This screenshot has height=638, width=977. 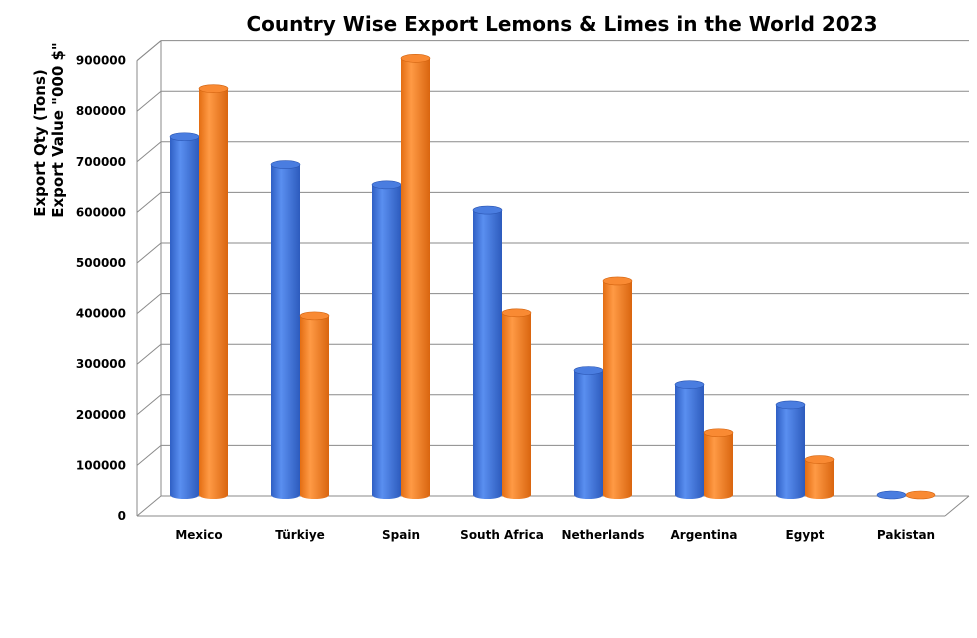 What do you see at coordinates (906, 535) in the screenshot?
I see `x-tick-label: Pakistan` at bounding box center [906, 535].